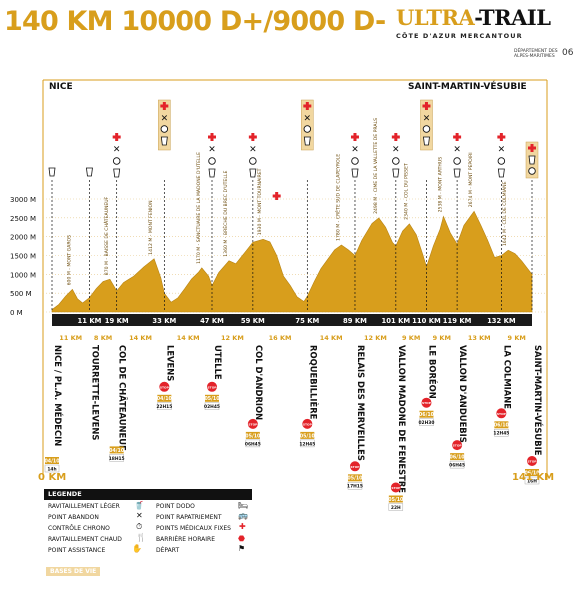  Describe the element at coordinates (507, 377) in the screenshot. I see `station-name: LA COLMIANE` at that location.